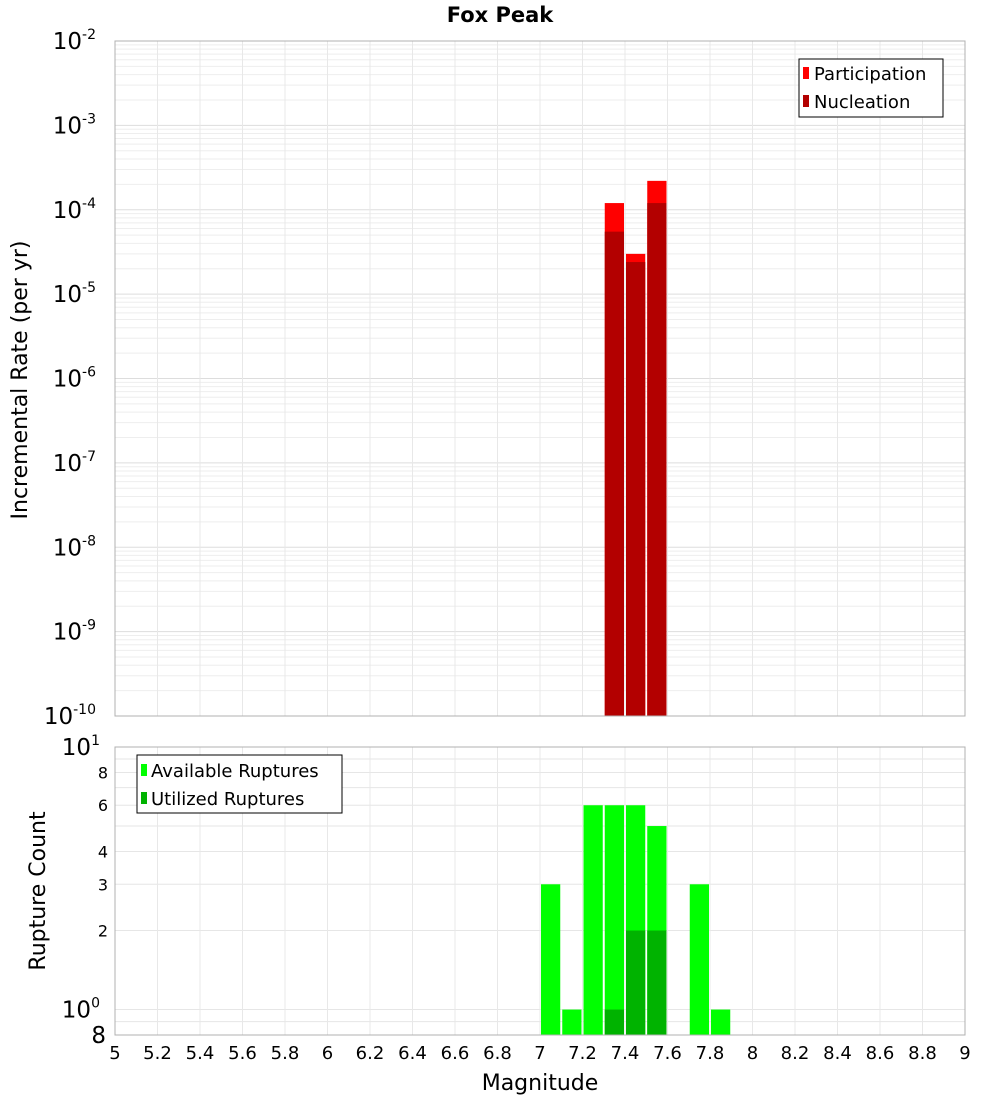 This screenshot has width=1000, height=1104. I want to click on legend-label-participation: Participation, so click(870, 74).